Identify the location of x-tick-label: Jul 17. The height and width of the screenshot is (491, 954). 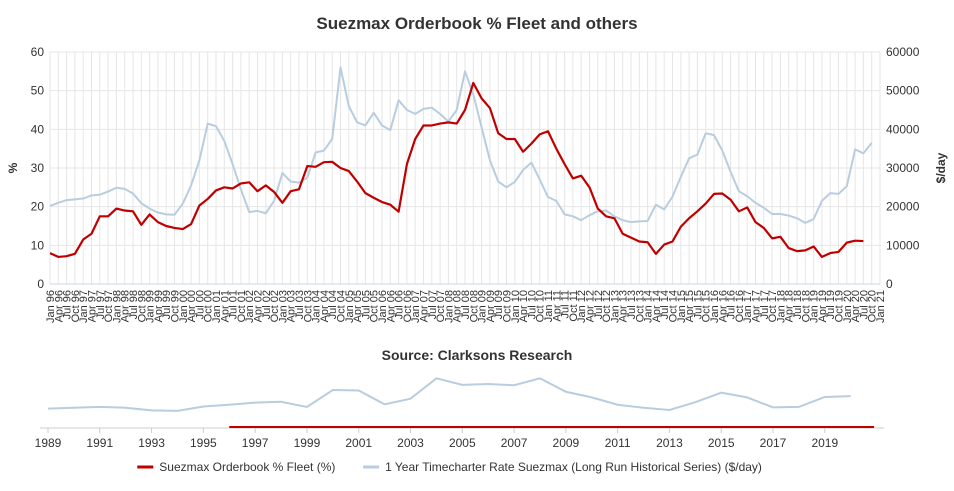
(765, 304).